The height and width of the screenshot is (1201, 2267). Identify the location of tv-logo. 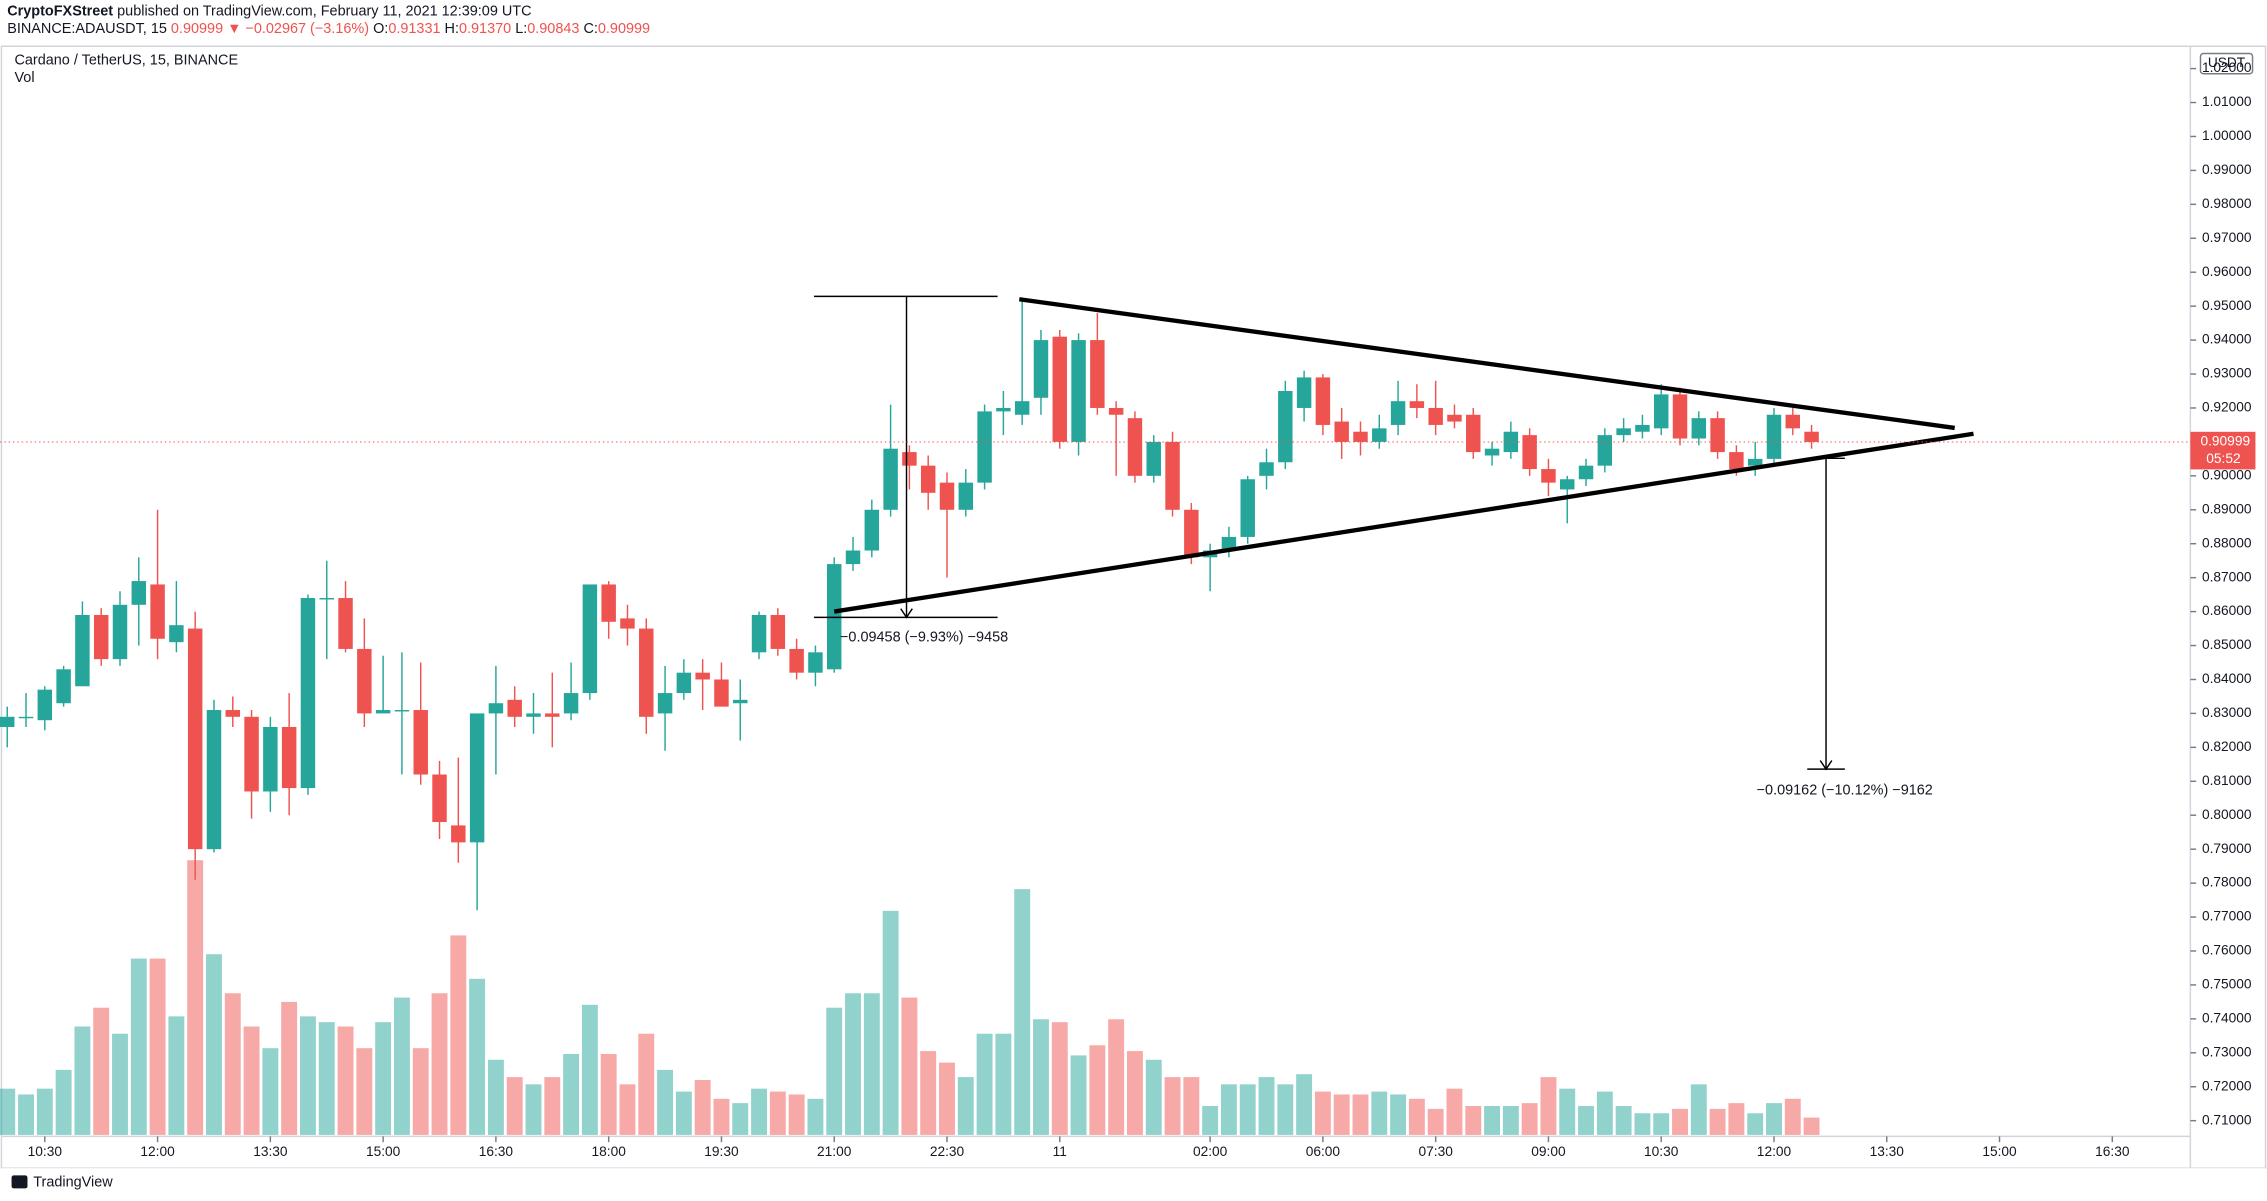
(19, 1182).